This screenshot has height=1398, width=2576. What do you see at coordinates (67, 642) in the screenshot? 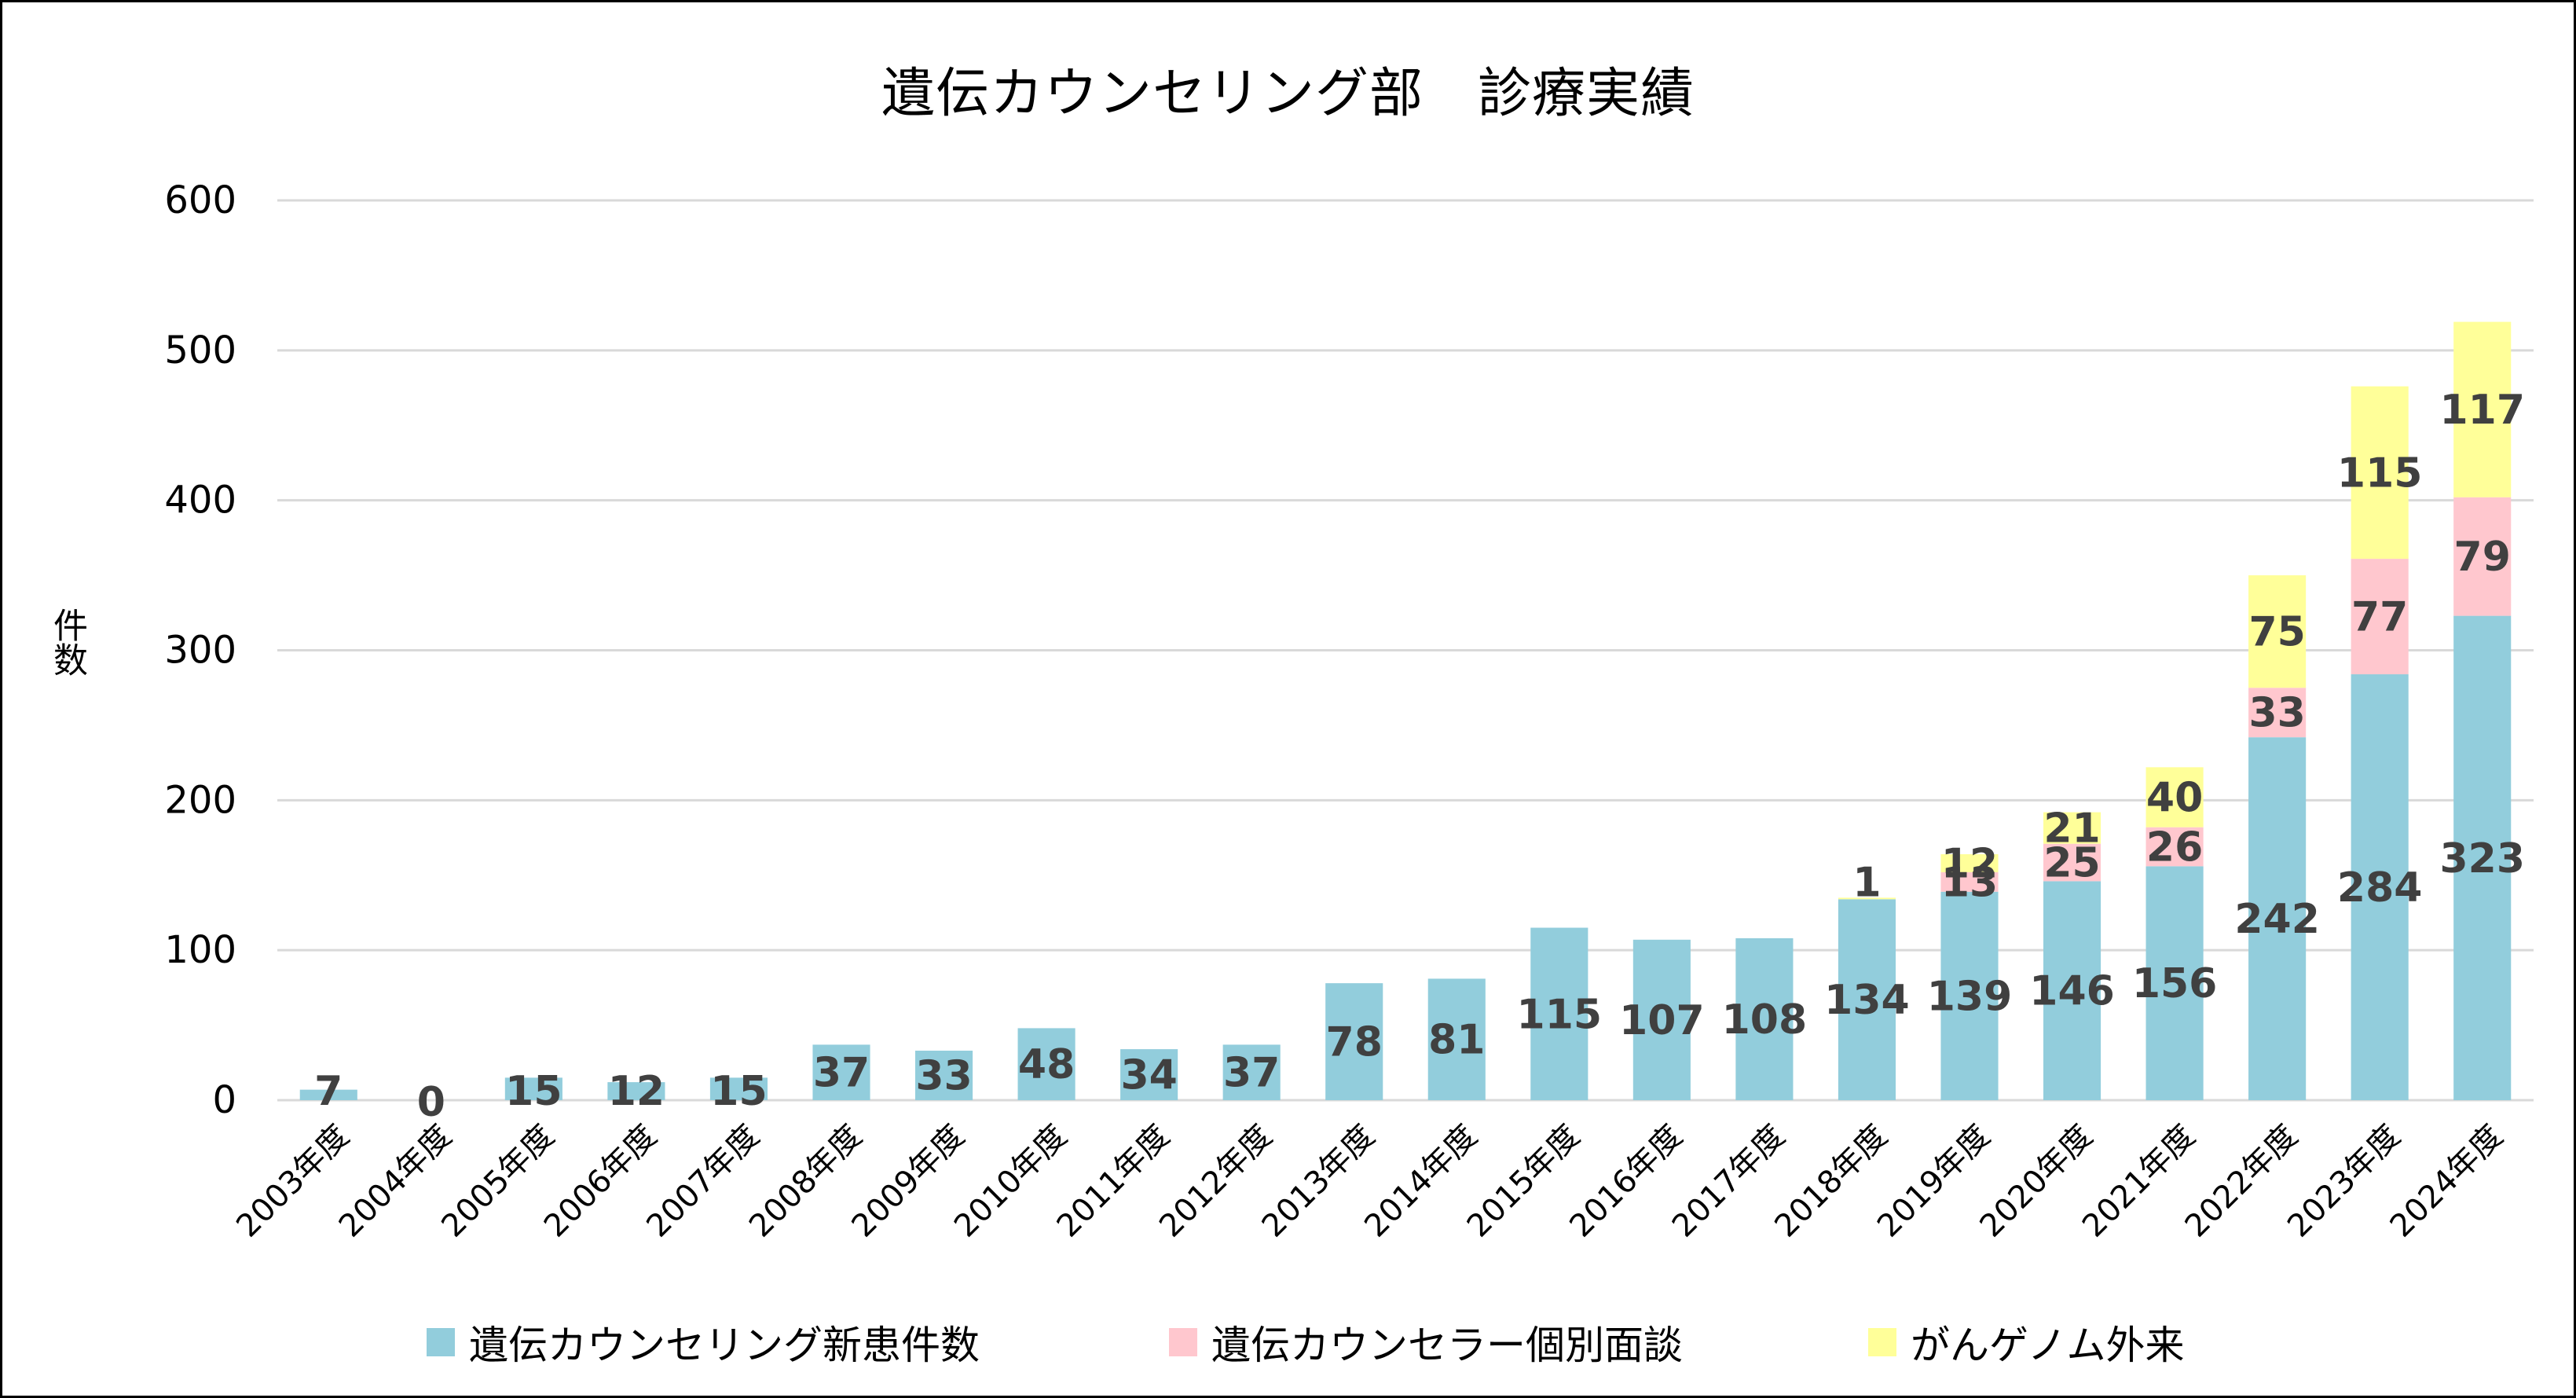
I see `y-axis-label: 件数` at bounding box center [67, 642].